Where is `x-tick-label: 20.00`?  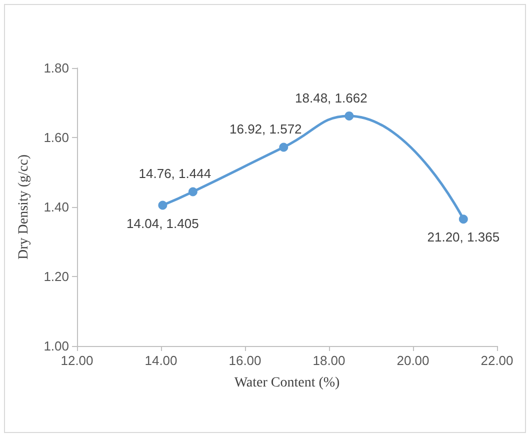 x-tick-label: 20.00 is located at coordinates (413, 360).